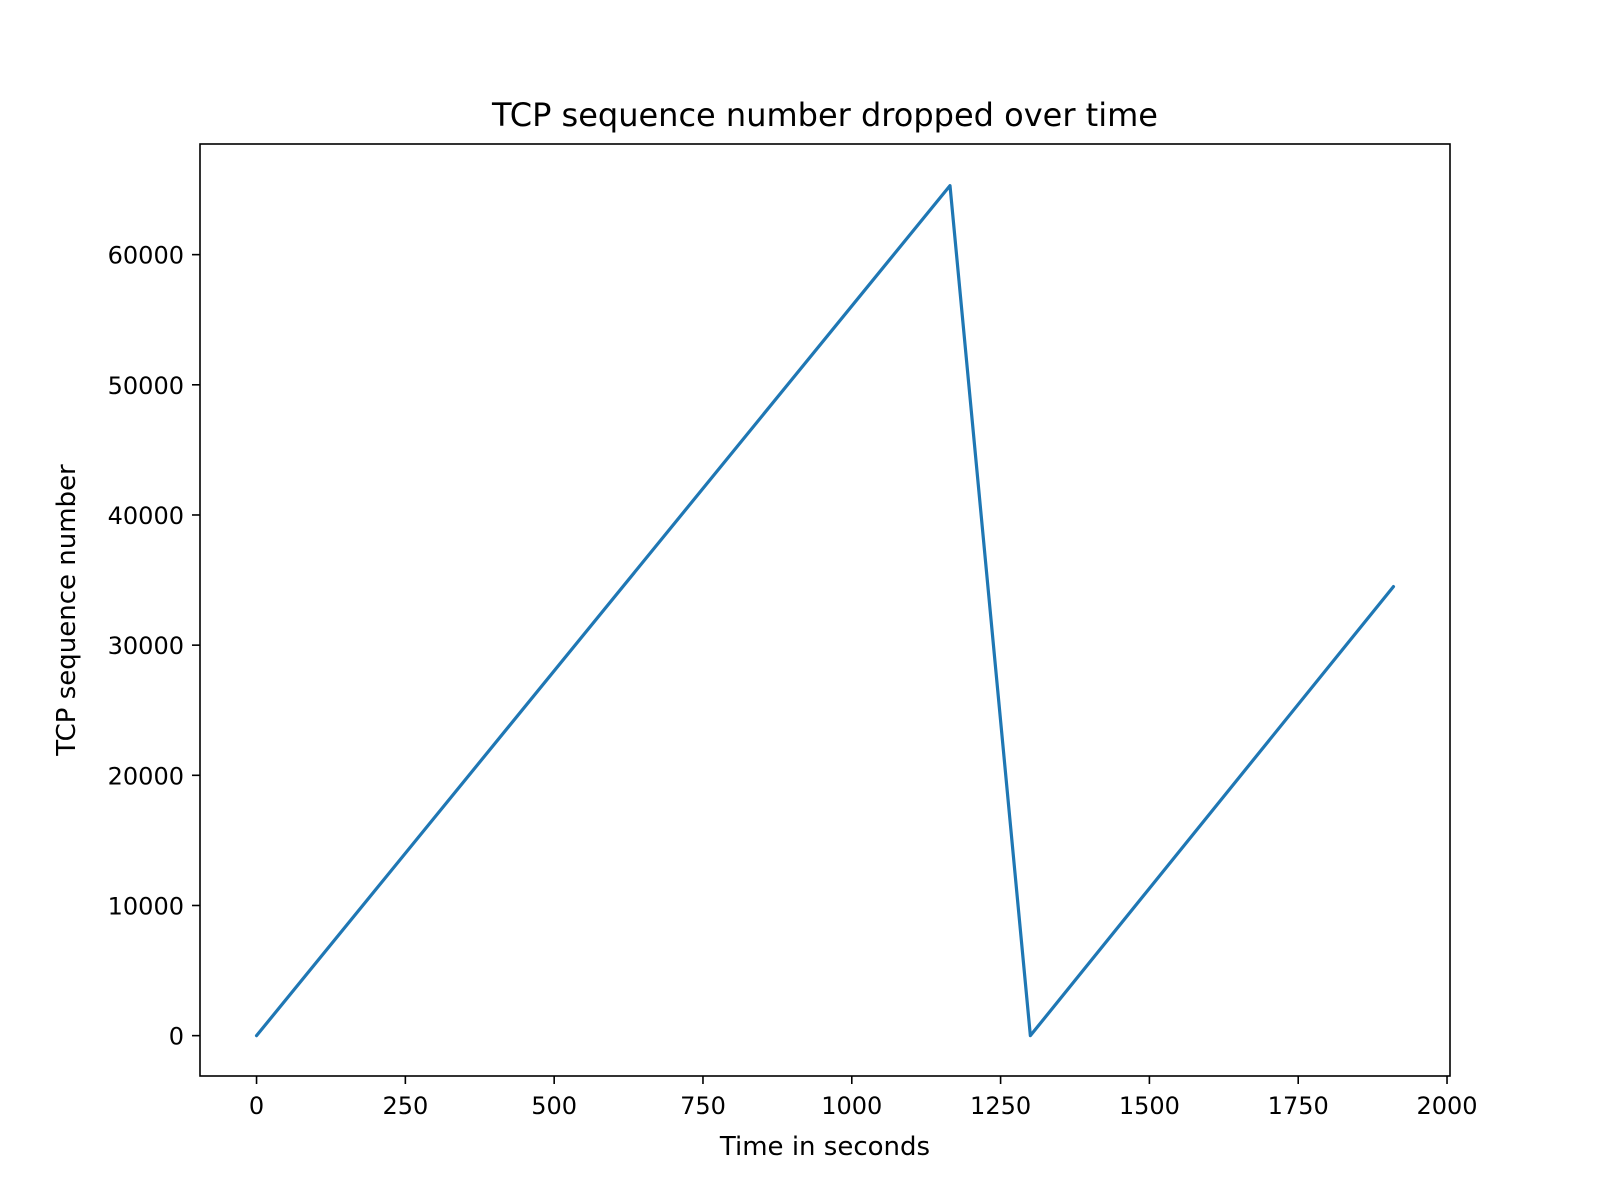 The image size is (1600, 1200). I want to click on x-tick-label: 250, so click(405, 1106).